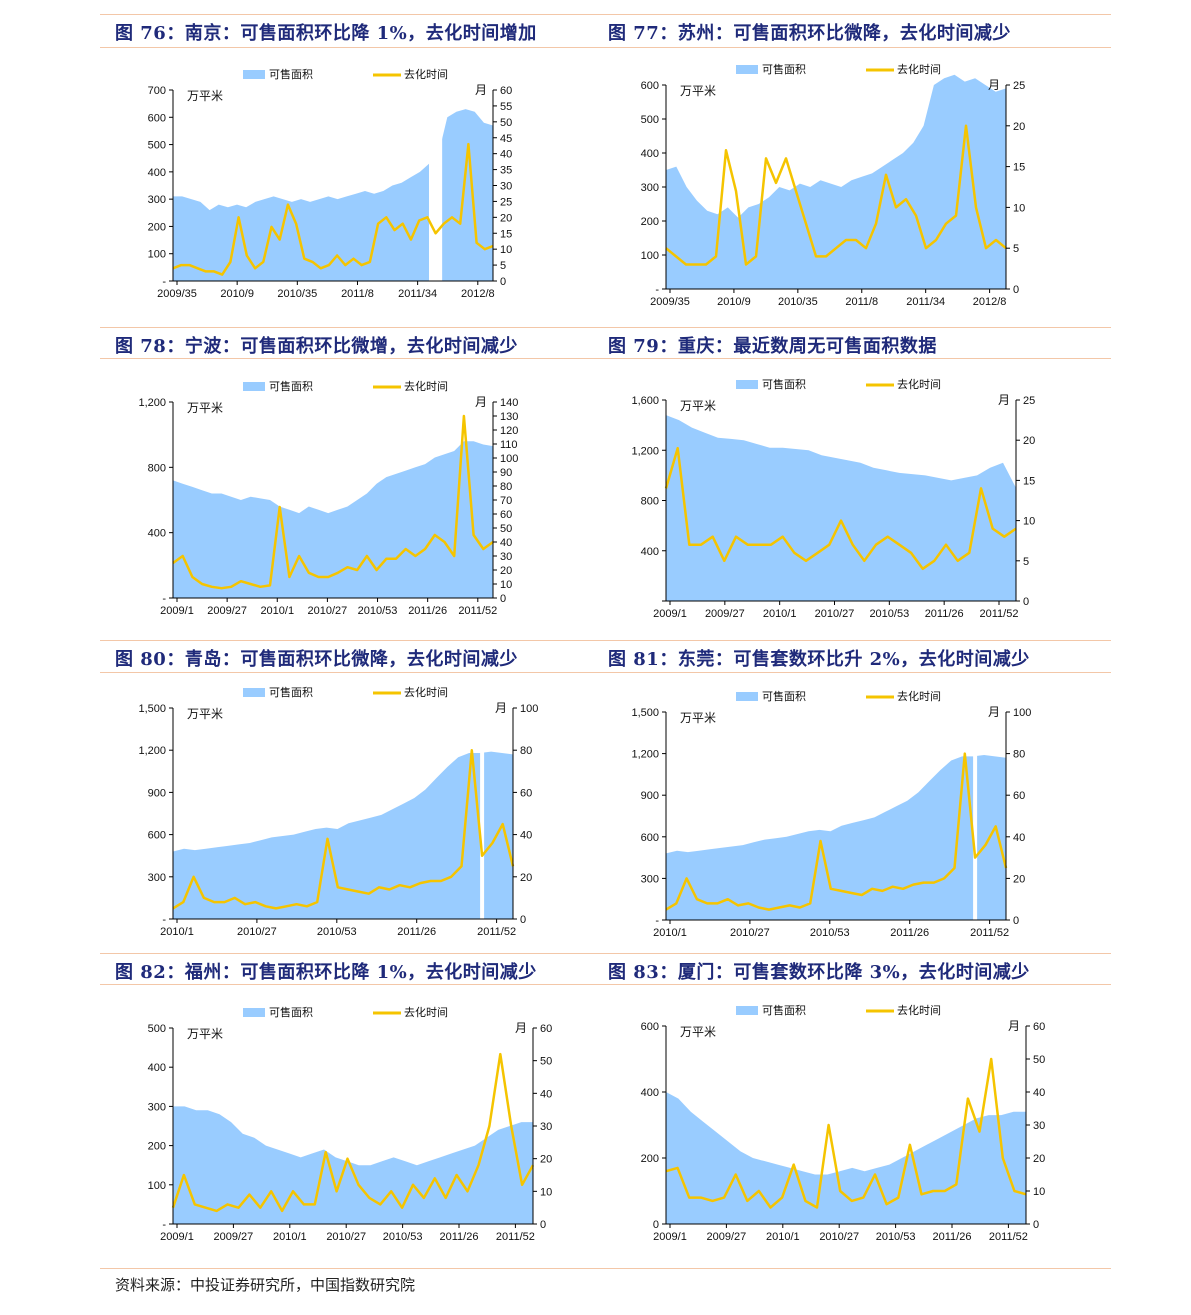 This screenshot has height=1315, width=1191. Describe the element at coordinates (1019, 127) in the screenshot. I see `right-tick-label: 20` at that location.